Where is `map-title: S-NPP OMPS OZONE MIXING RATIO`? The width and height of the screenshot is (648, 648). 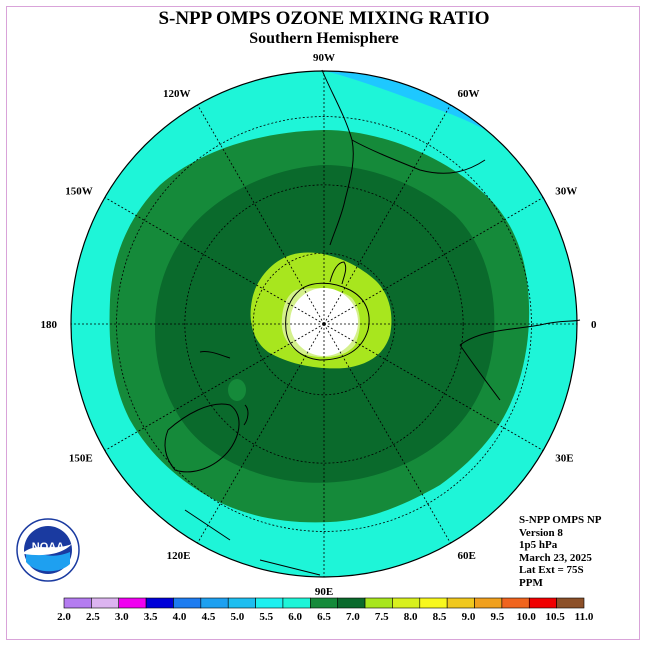 map-title: S-NPP OMPS OZONE MIXING RATIO is located at coordinates (324, 18).